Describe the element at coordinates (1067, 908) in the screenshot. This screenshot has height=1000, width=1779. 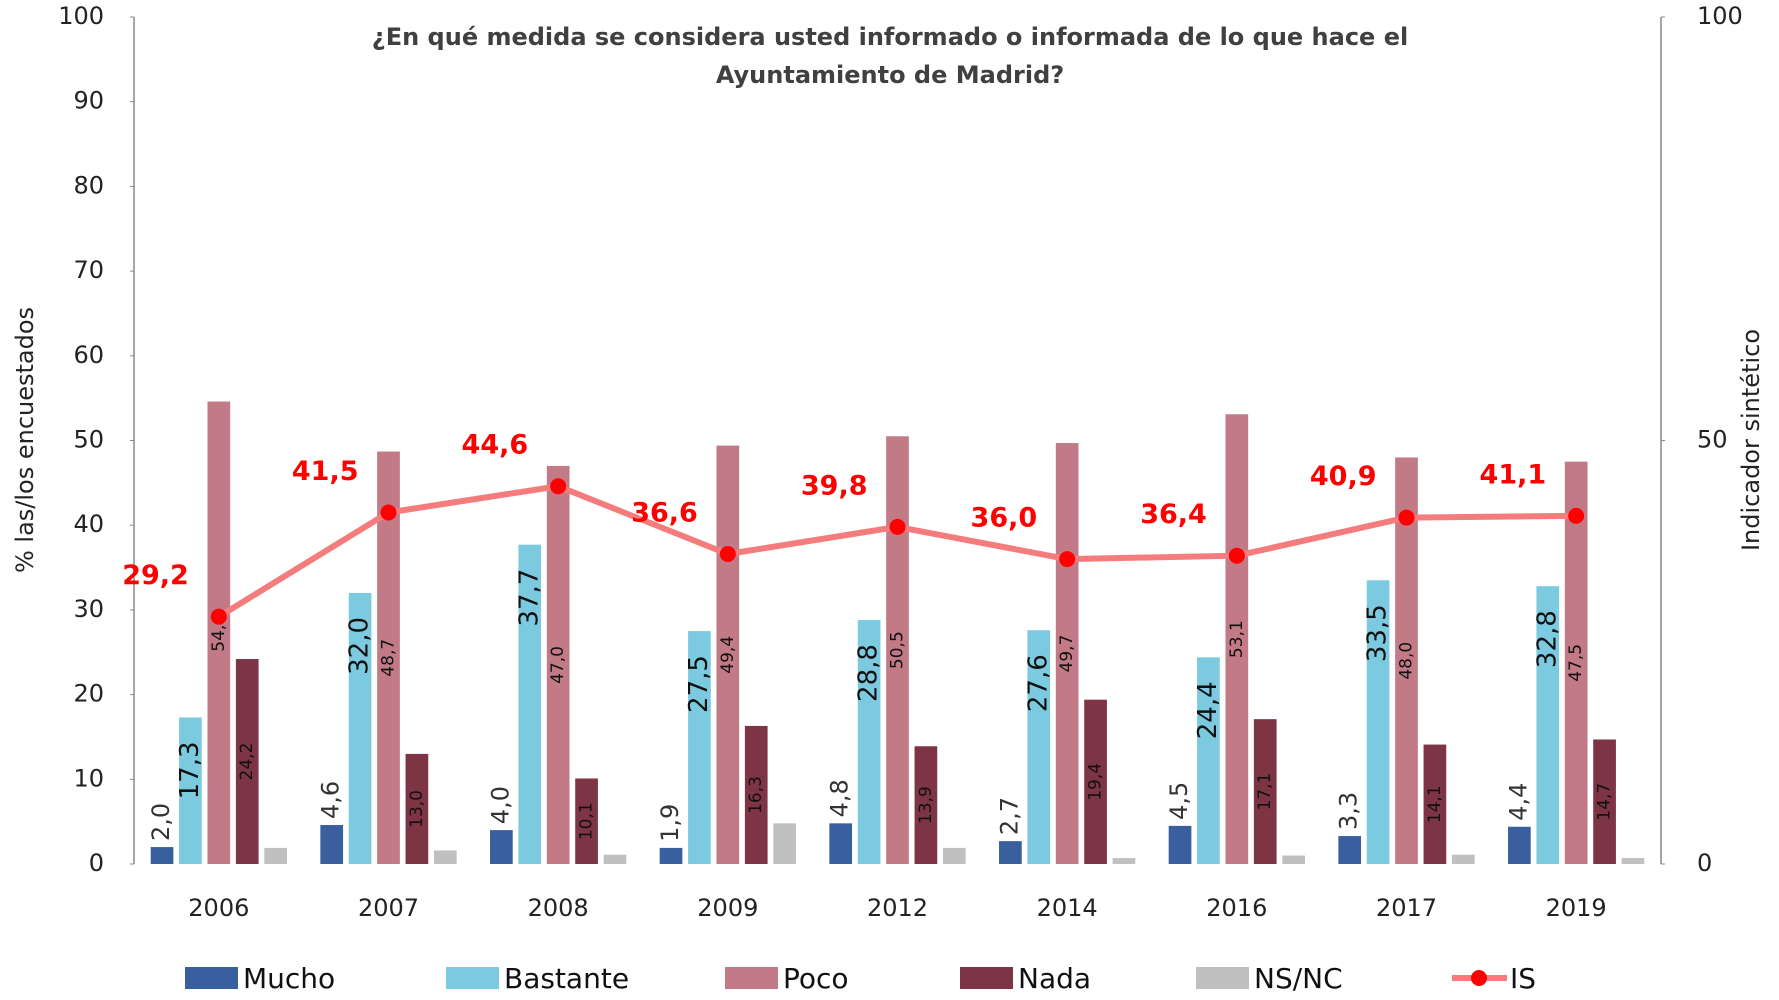
I see `x-tick-label: 2014` at that location.